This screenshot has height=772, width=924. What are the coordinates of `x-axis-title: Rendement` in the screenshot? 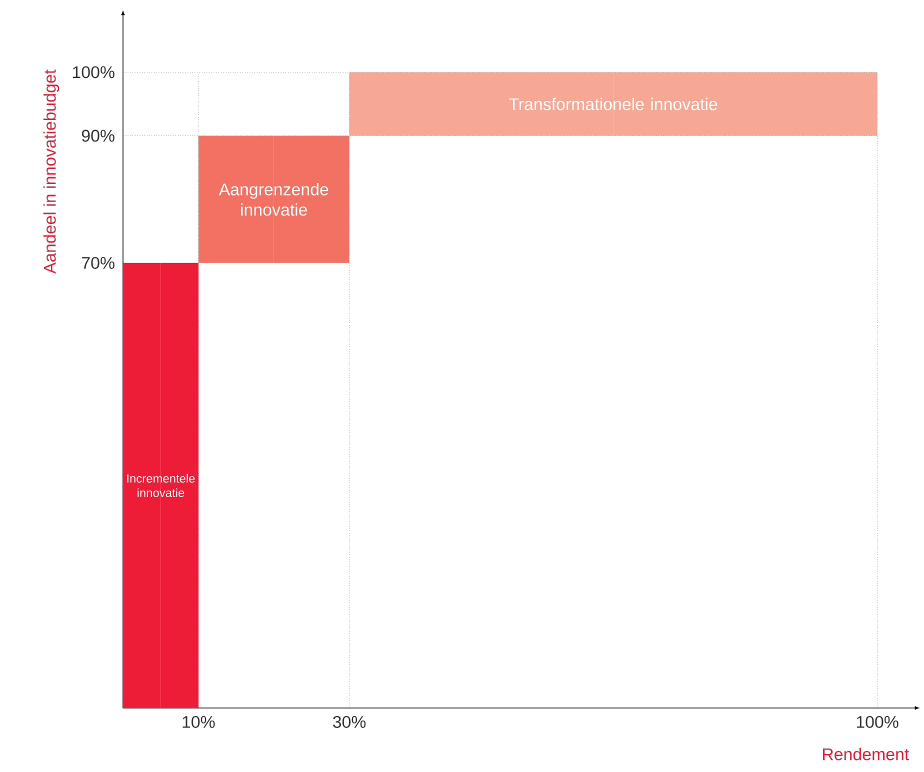 It's located at (866, 754).